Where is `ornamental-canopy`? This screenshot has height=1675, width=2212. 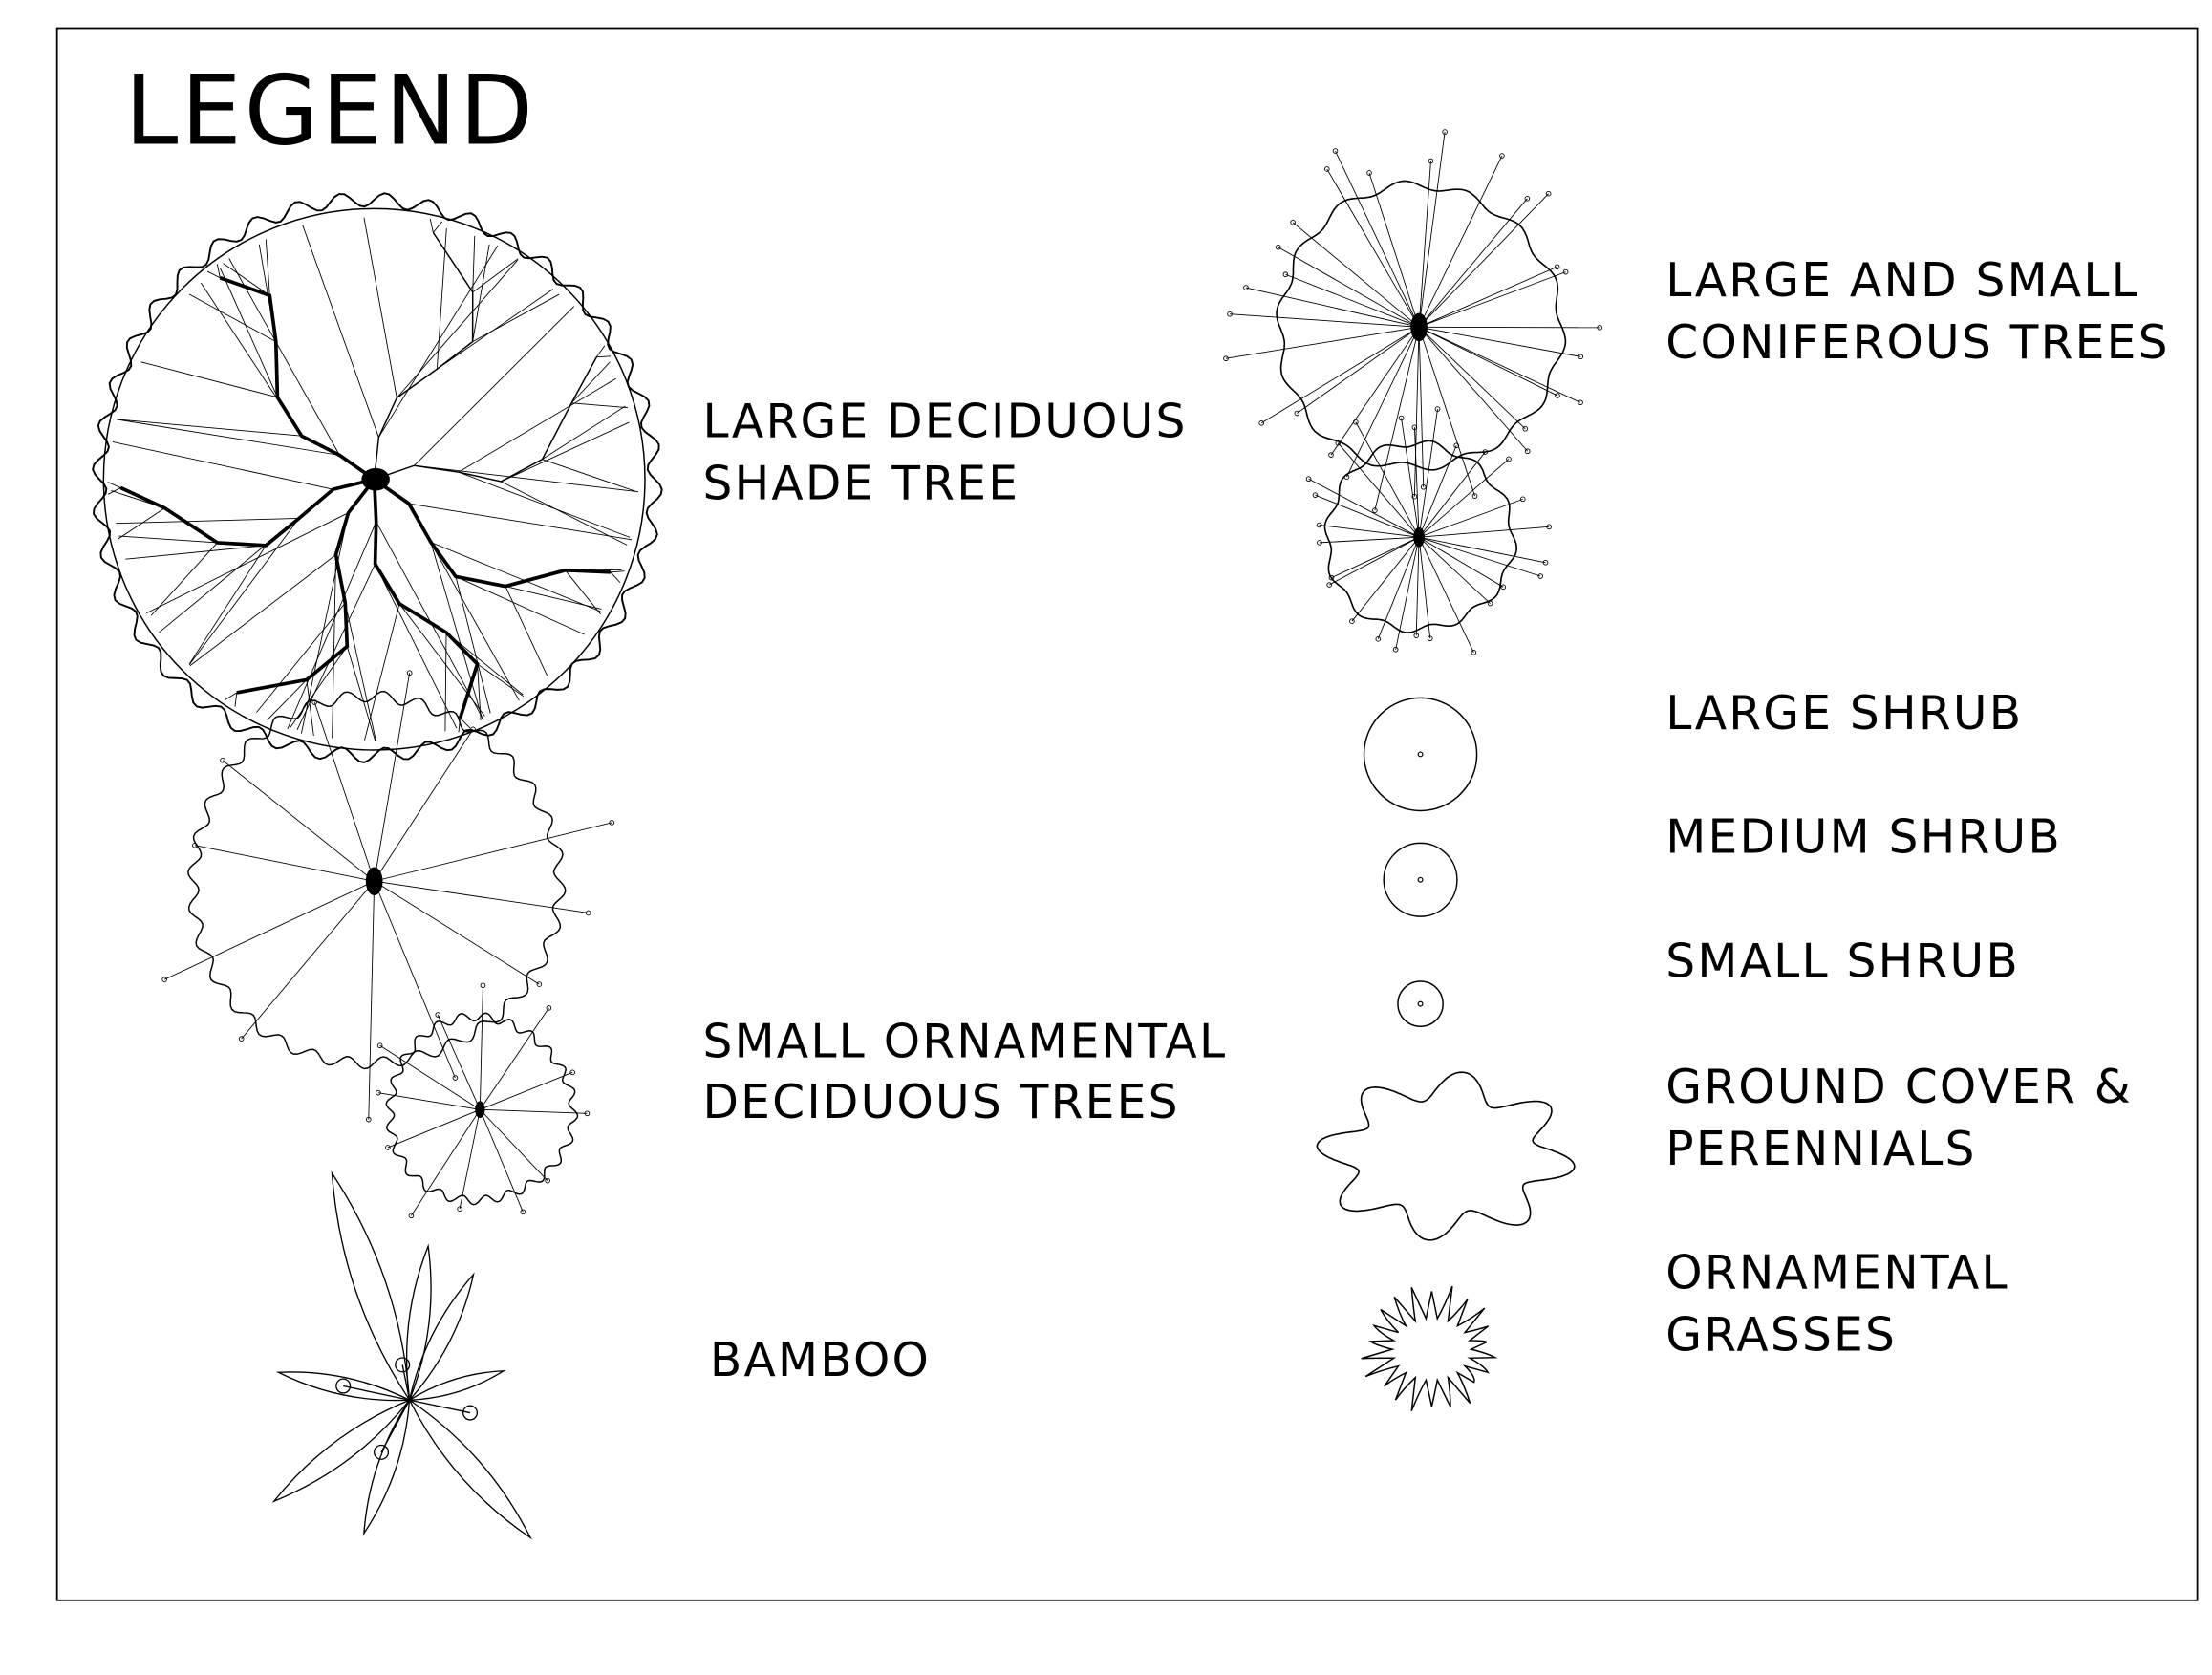
ornamental-canopy is located at coordinates (377, 880).